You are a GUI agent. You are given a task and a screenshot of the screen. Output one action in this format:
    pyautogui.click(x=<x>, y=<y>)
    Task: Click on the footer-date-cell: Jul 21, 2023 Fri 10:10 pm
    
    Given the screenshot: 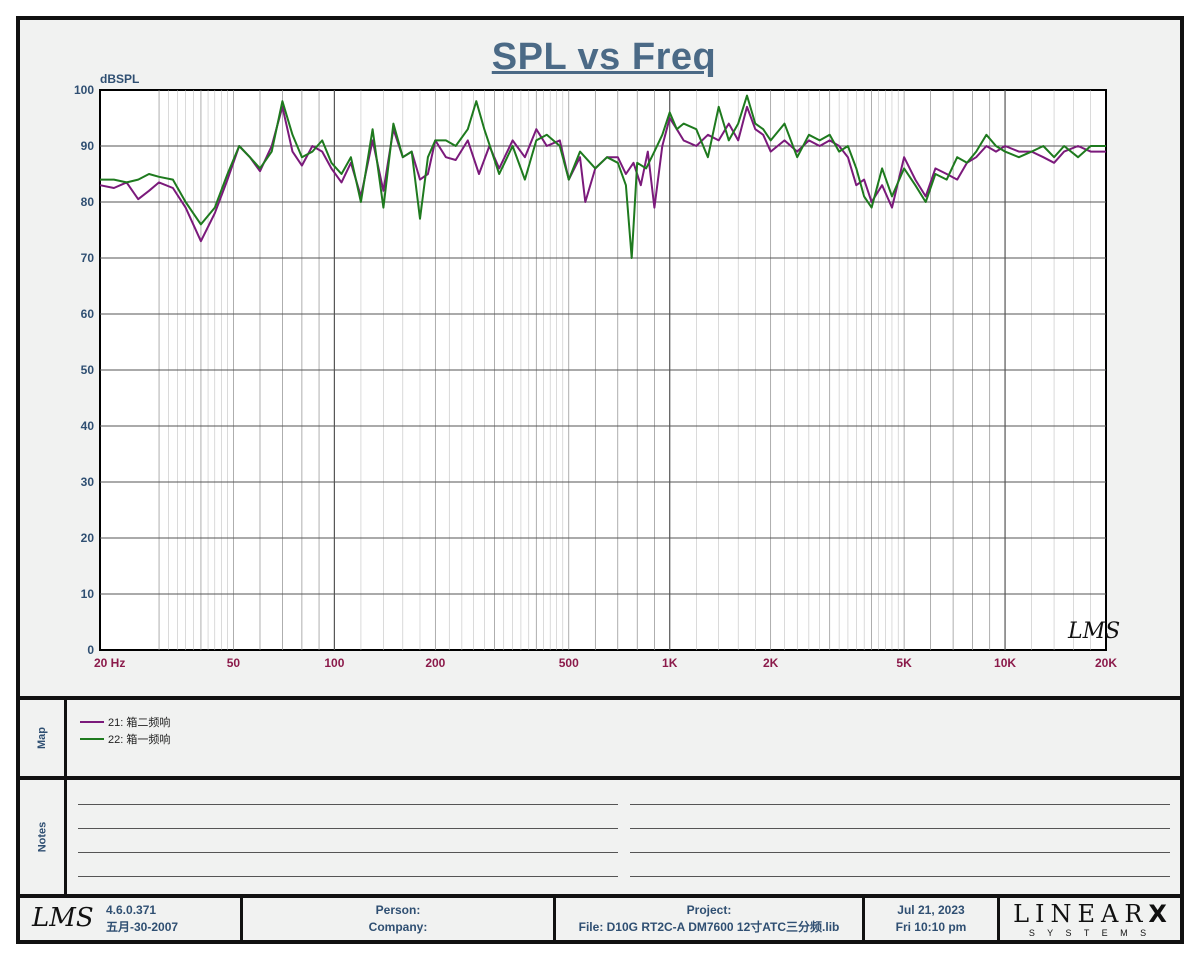 What is the action you would take?
    pyautogui.click(x=931, y=921)
    